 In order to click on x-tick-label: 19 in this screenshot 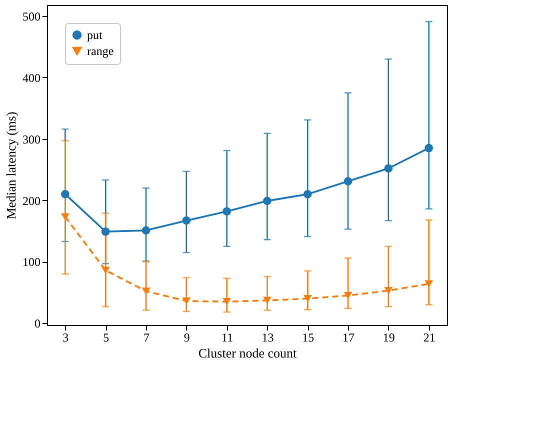, I will do `click(388, 337)`.